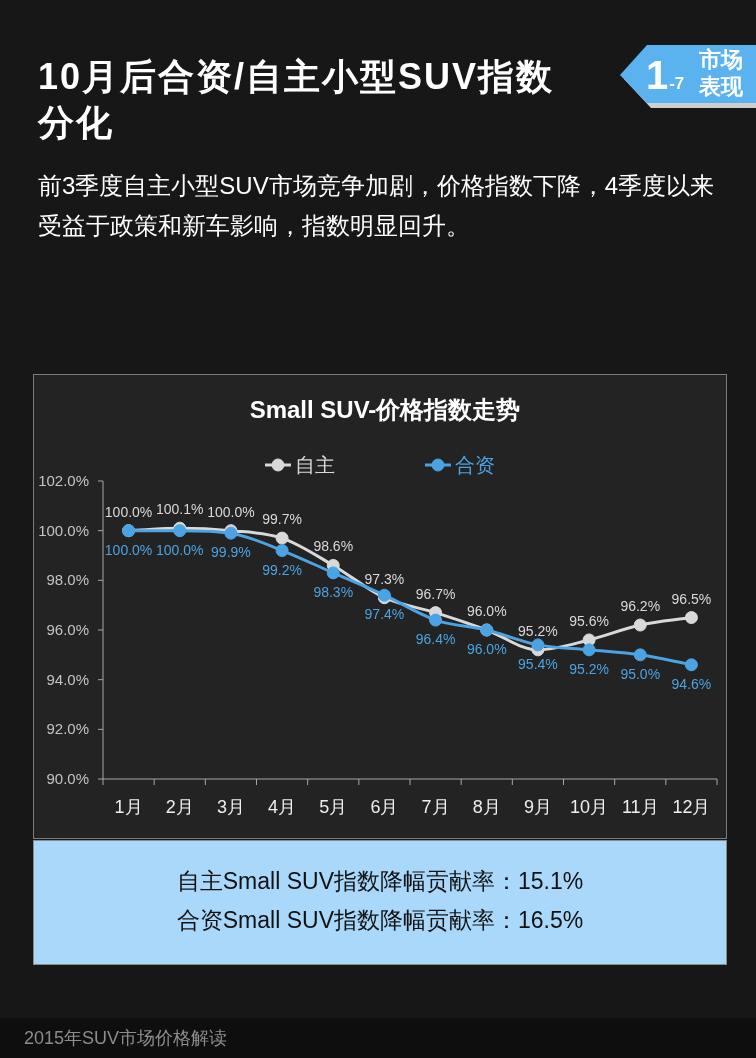  Describe the element at coordinates (63, 480) in the screenshot. I see `y-tick-label: 102.0%` at that location.